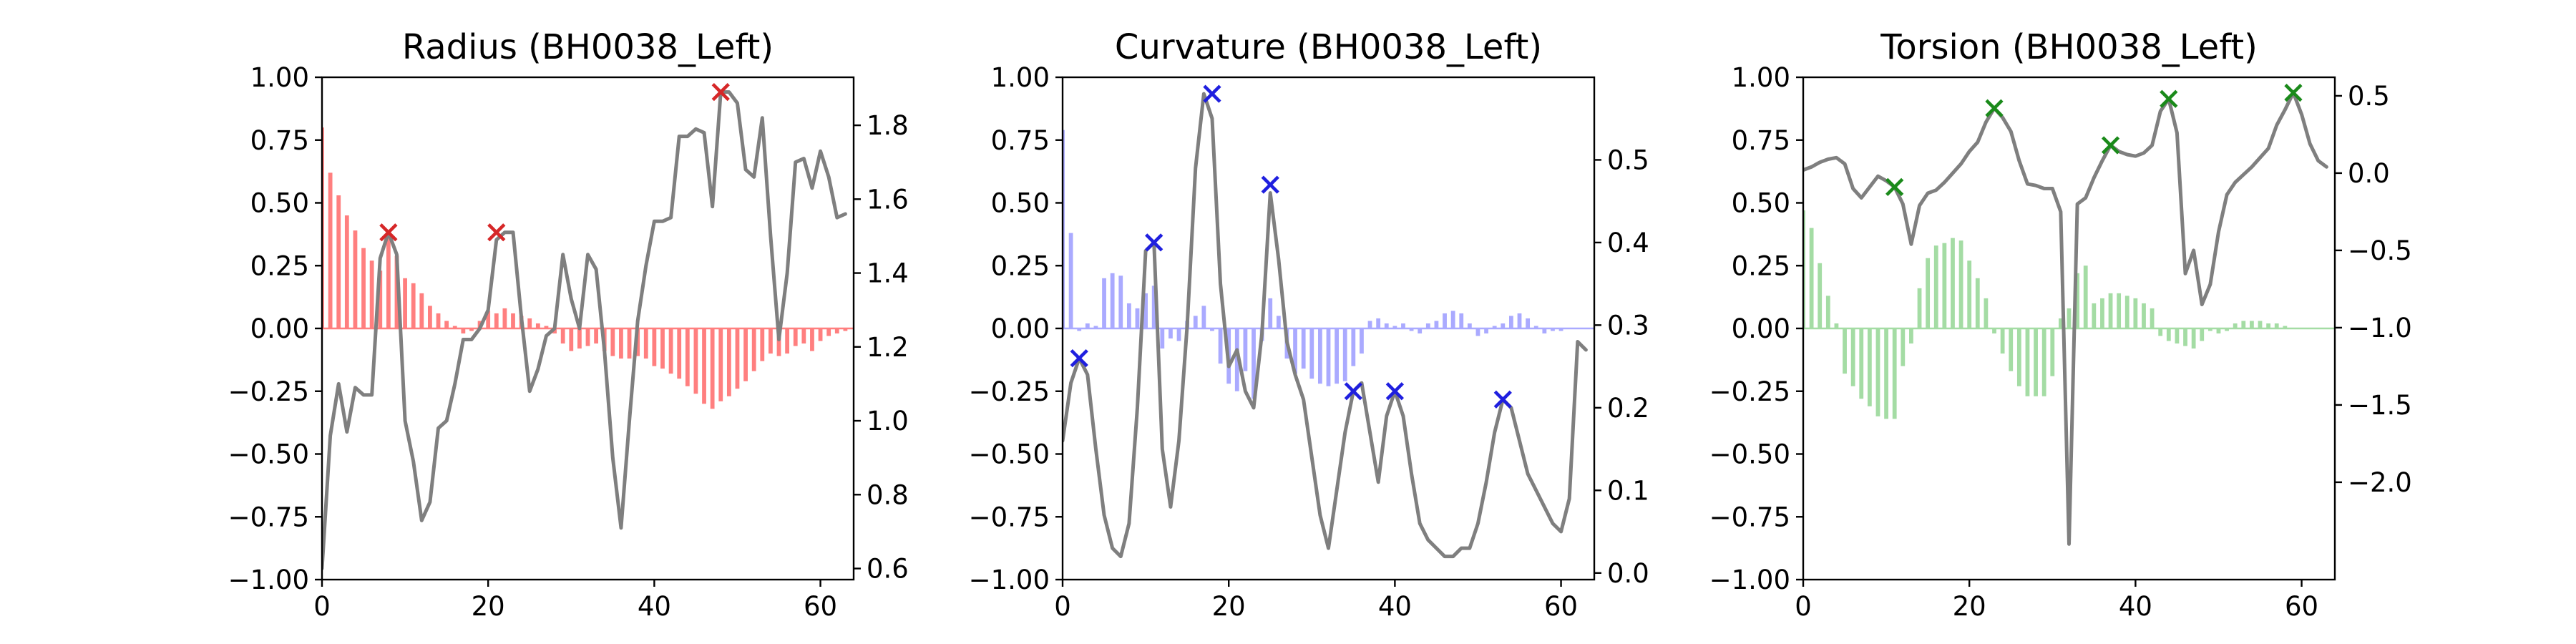  Describe the element at coordinates (1009, 580) in the screenshot. I see `y-tick-label: −1.00` at that location.